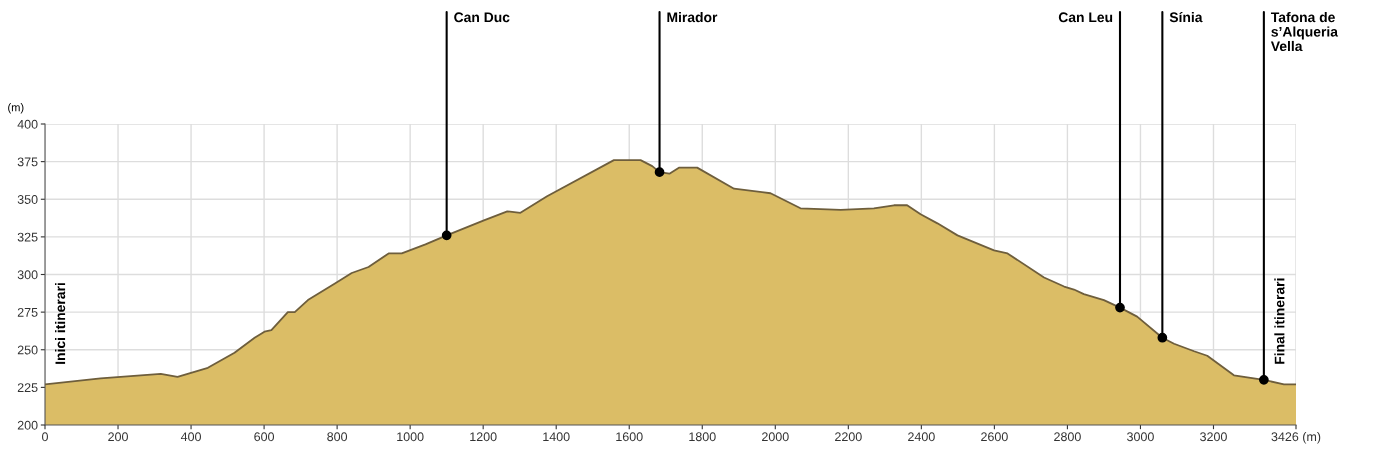 This screenshot has height=453, width=1376. Describe the element at coordinates (775, 437) in the screenshot. I see `x-tick-label: 2000` at that location.